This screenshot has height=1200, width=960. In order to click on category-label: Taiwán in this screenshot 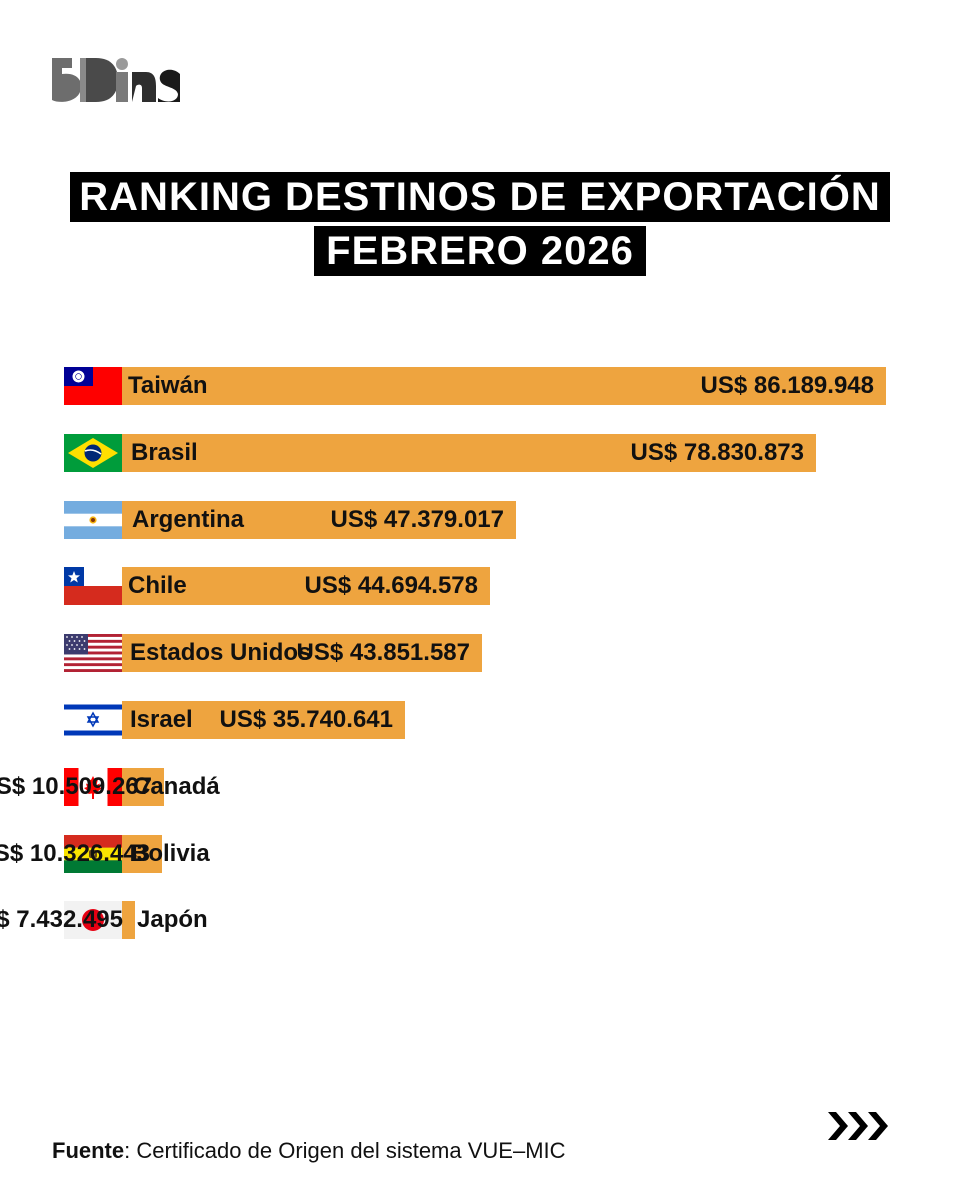, I will do `click(168, 385)`.